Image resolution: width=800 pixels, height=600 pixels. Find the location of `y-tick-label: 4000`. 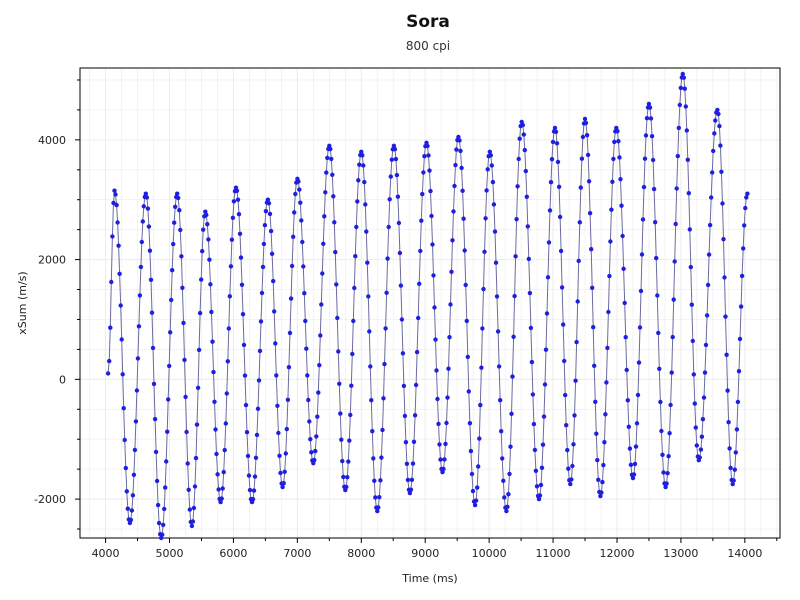

y-tick-label: 4000 is located at coordinates (52, 140).